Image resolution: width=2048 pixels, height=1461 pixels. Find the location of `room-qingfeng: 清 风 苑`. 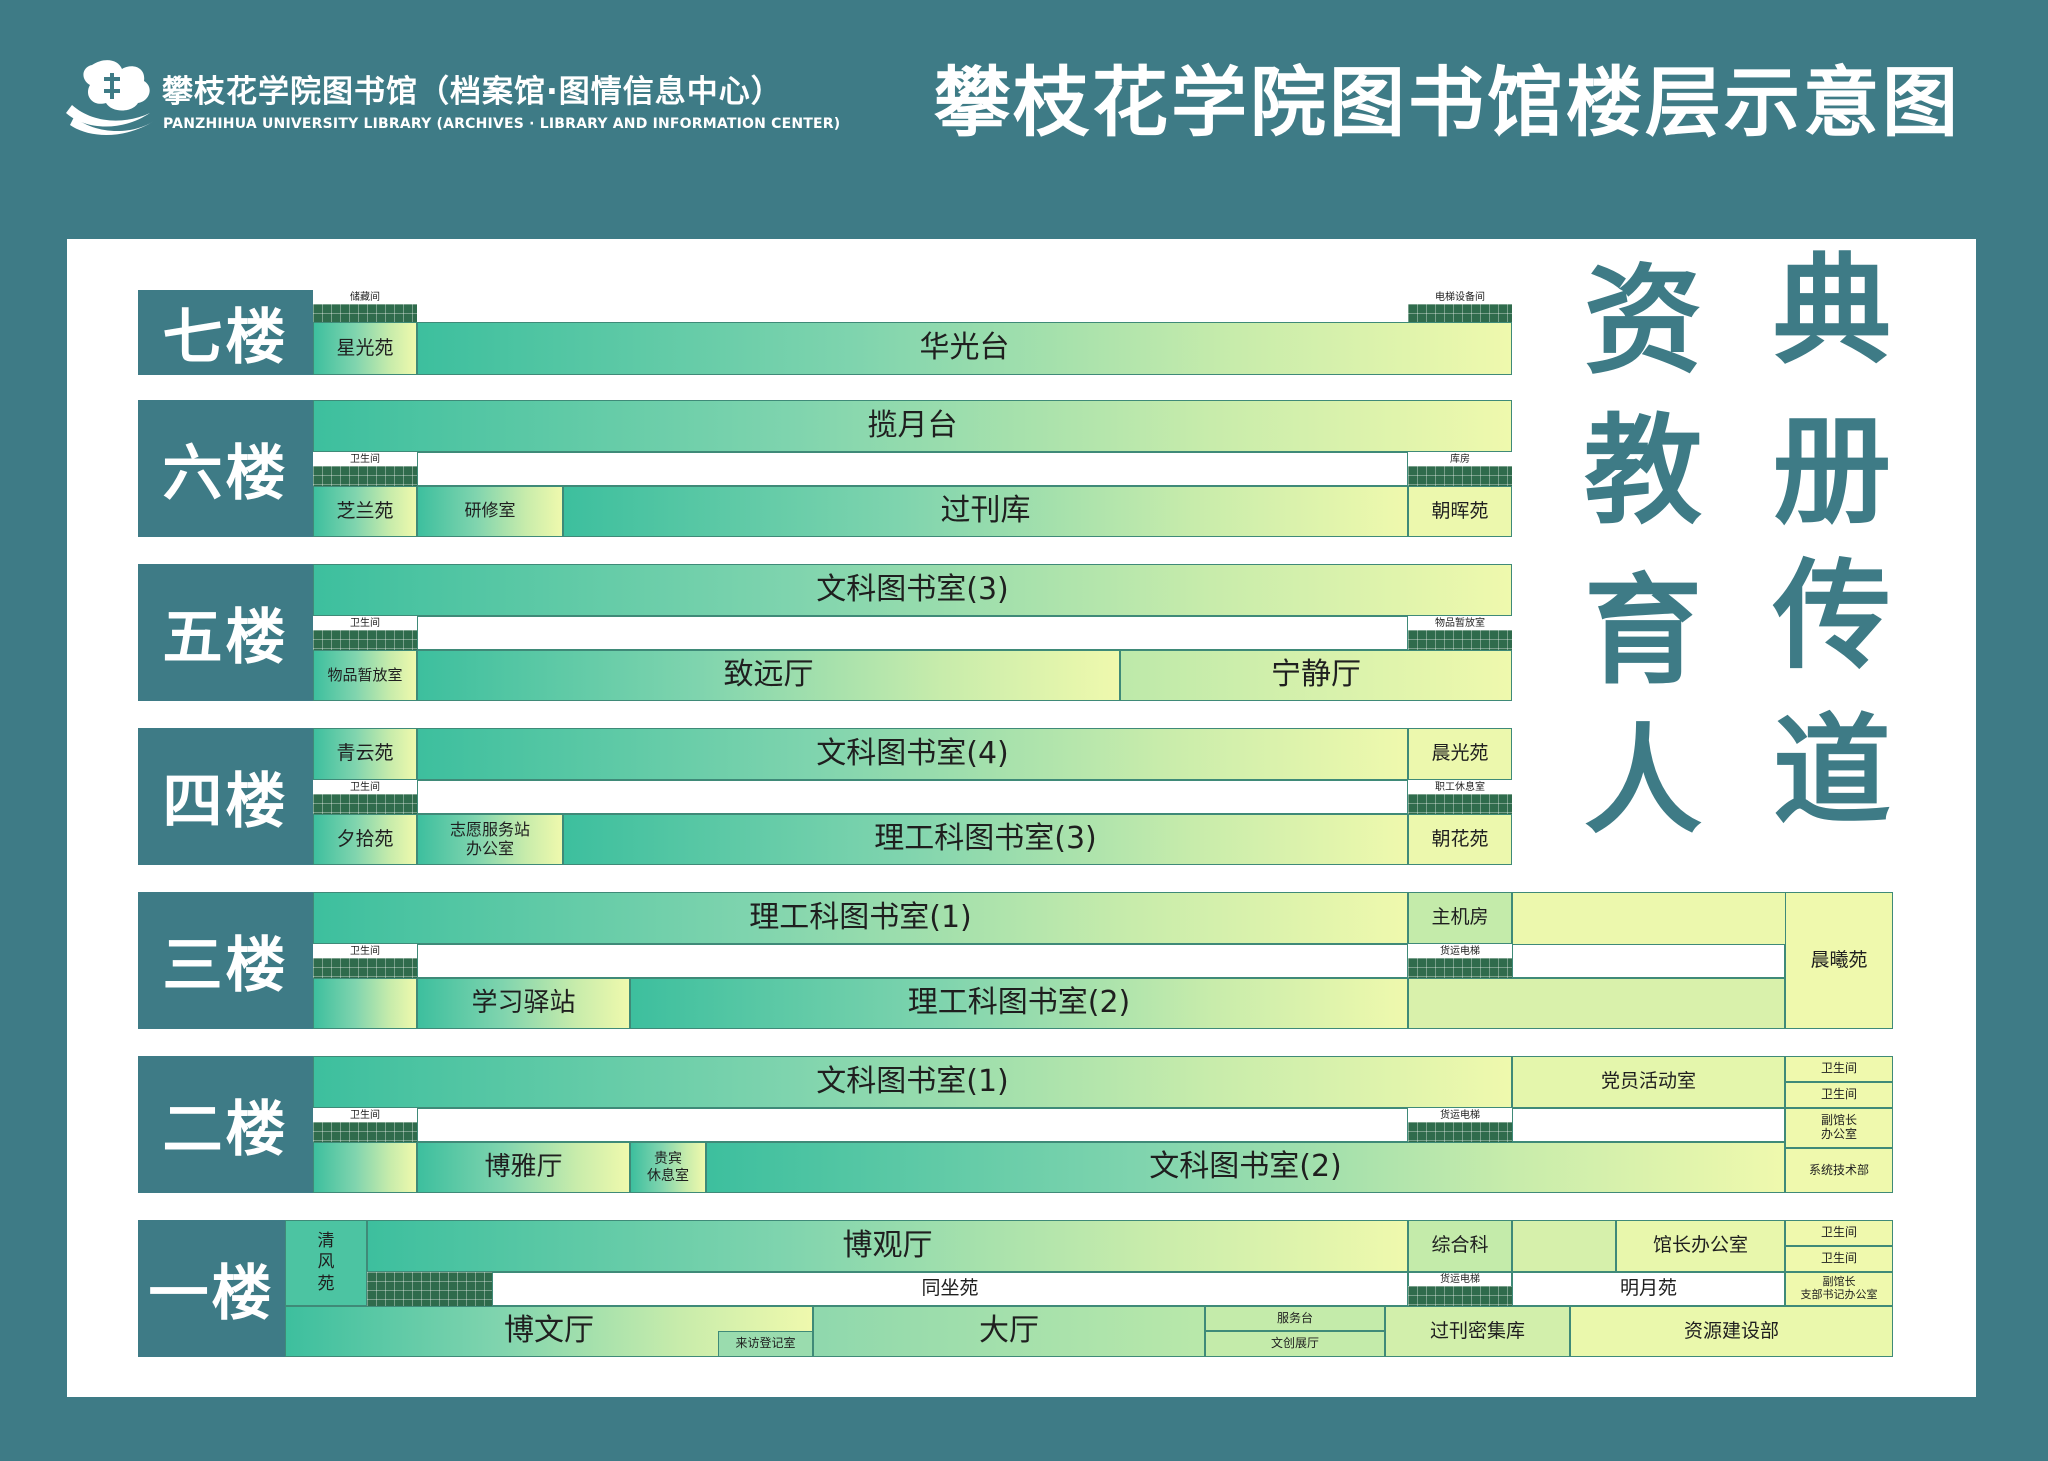

room-qingfeng: 清 风 苑 is located at coordinates (326, 1263).